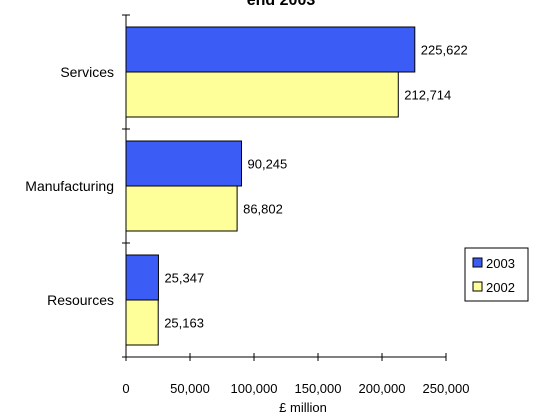 The image size is (556, 417). Describe the element at coordinates (500, 263) in the screenshot. I see `legend-label-2003: 2003` at that location.